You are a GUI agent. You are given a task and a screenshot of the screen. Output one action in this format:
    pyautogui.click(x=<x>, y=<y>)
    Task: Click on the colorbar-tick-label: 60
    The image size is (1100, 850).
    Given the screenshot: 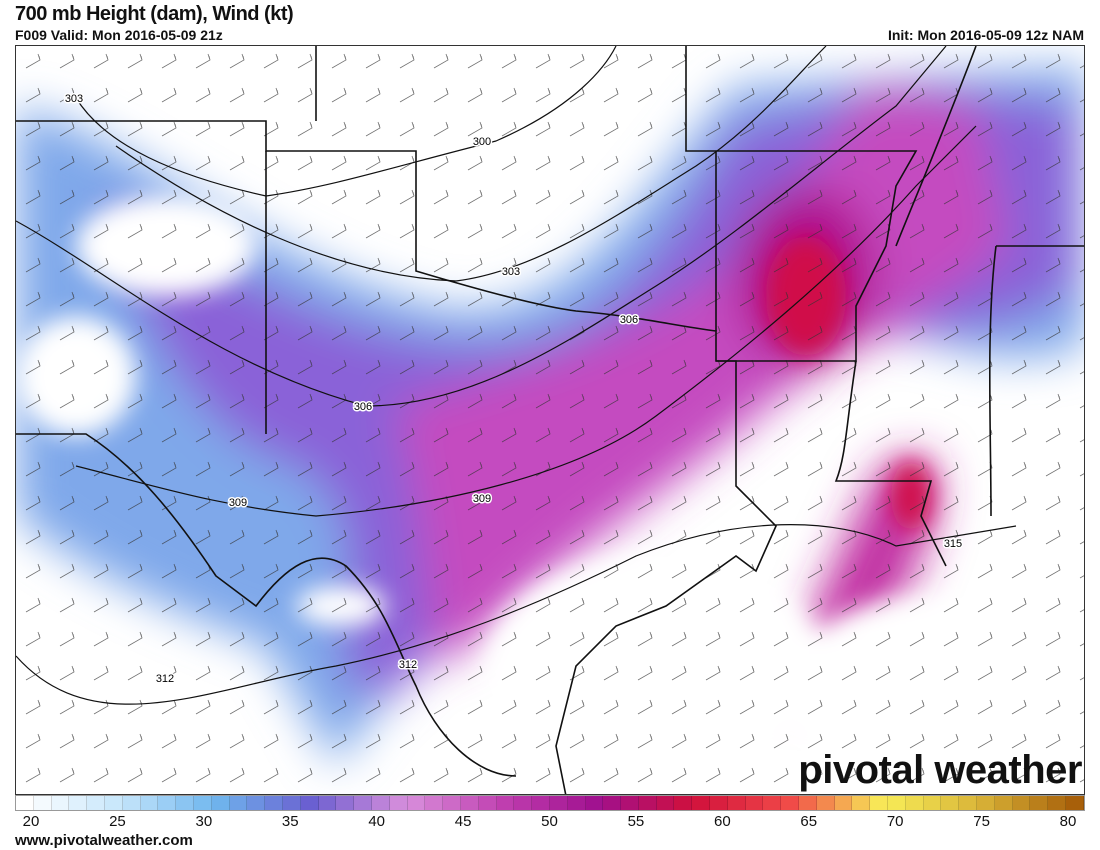 What is the action you would take?
    pyautogui.click(x=722, y=821)
    